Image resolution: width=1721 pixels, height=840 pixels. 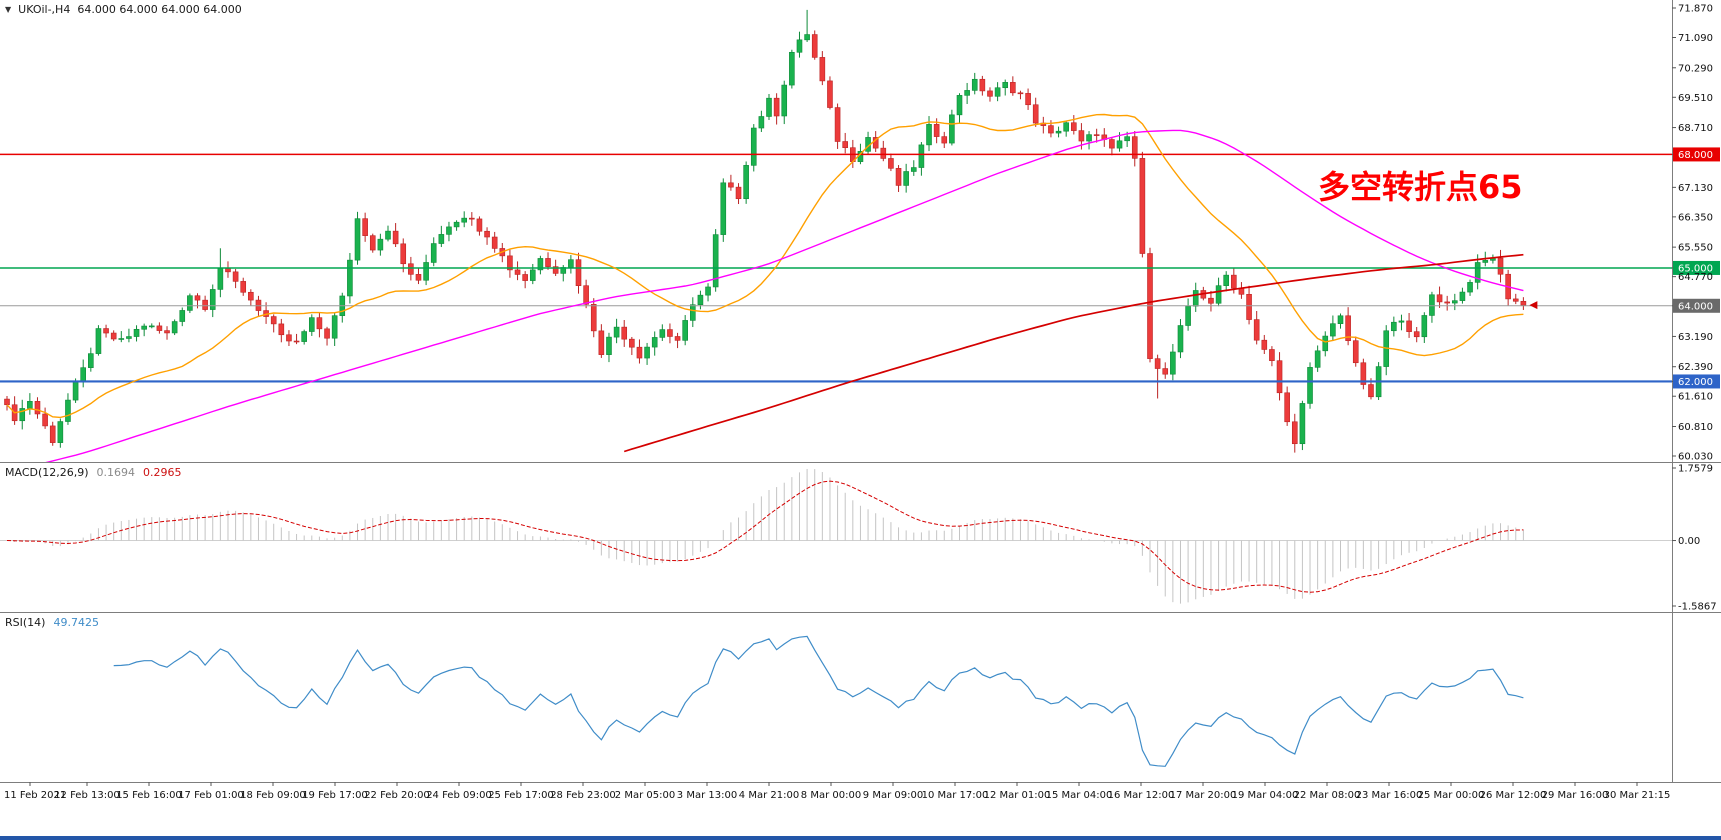 I want to click on symbol-header: ▼ UKOil-,H4 64.000 64.000 64.000 64.000, so click(x=123, y=9).